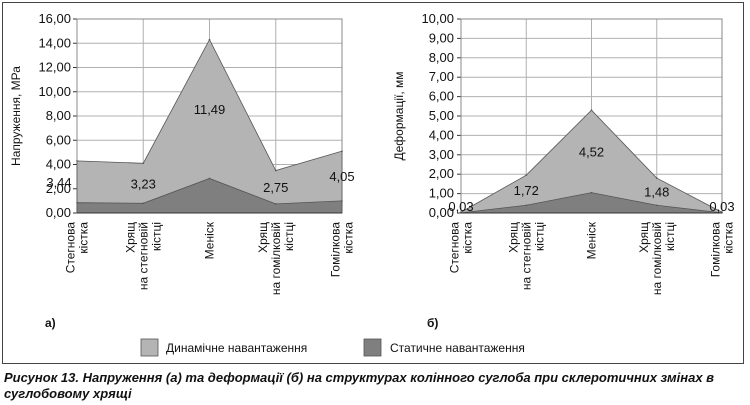  Describe the element at coordinates (441, 76) in the screenshot. I see `y-tick-label: 7,00` at that location.